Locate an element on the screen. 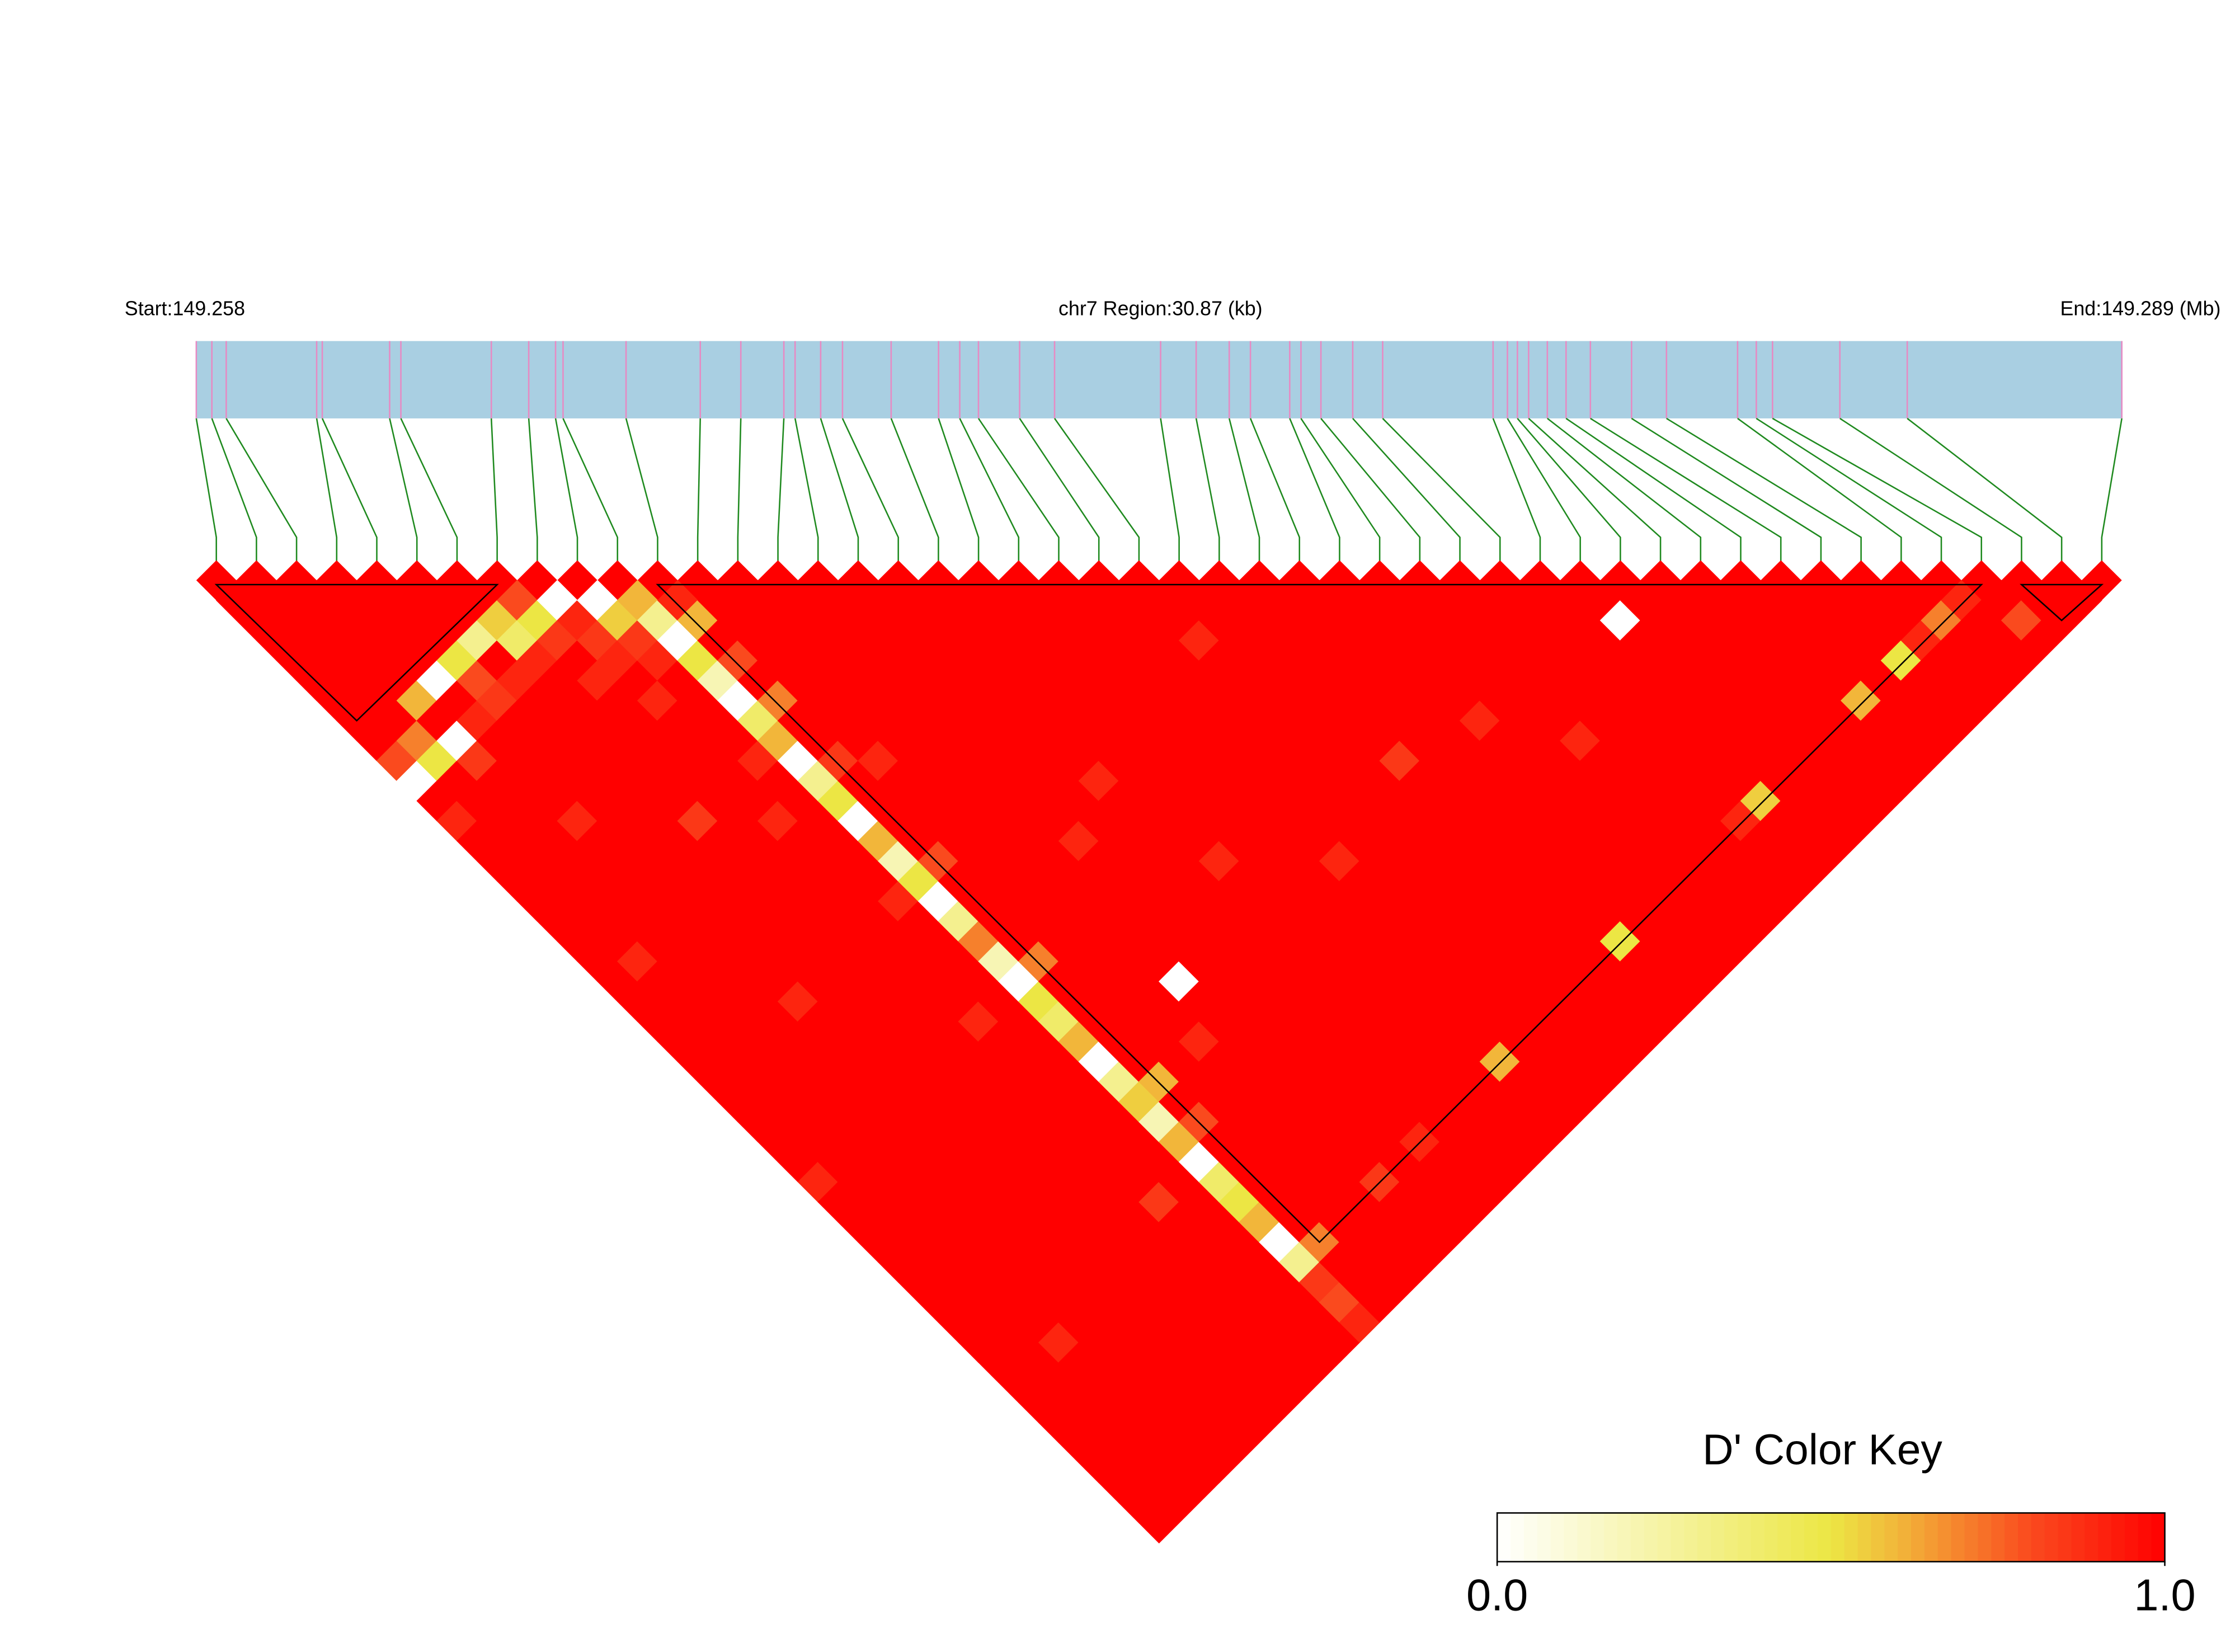 Image resolution: width=2235 pixels, height=1652 pixels. color-key-title: D' Color Key is located at coordinates (1822, 1450).